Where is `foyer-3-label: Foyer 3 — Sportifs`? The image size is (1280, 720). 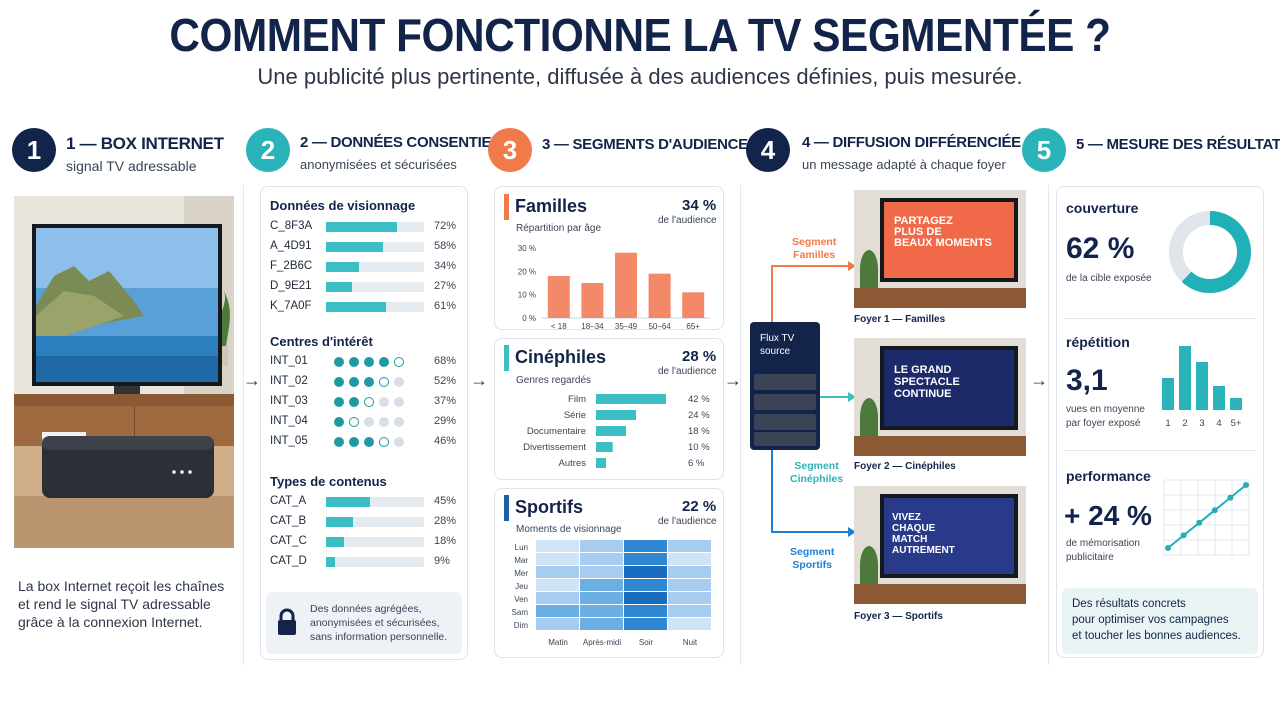
foyer-3-label: Foyer 3 — Sportifs is located at coordinates (898, 616).